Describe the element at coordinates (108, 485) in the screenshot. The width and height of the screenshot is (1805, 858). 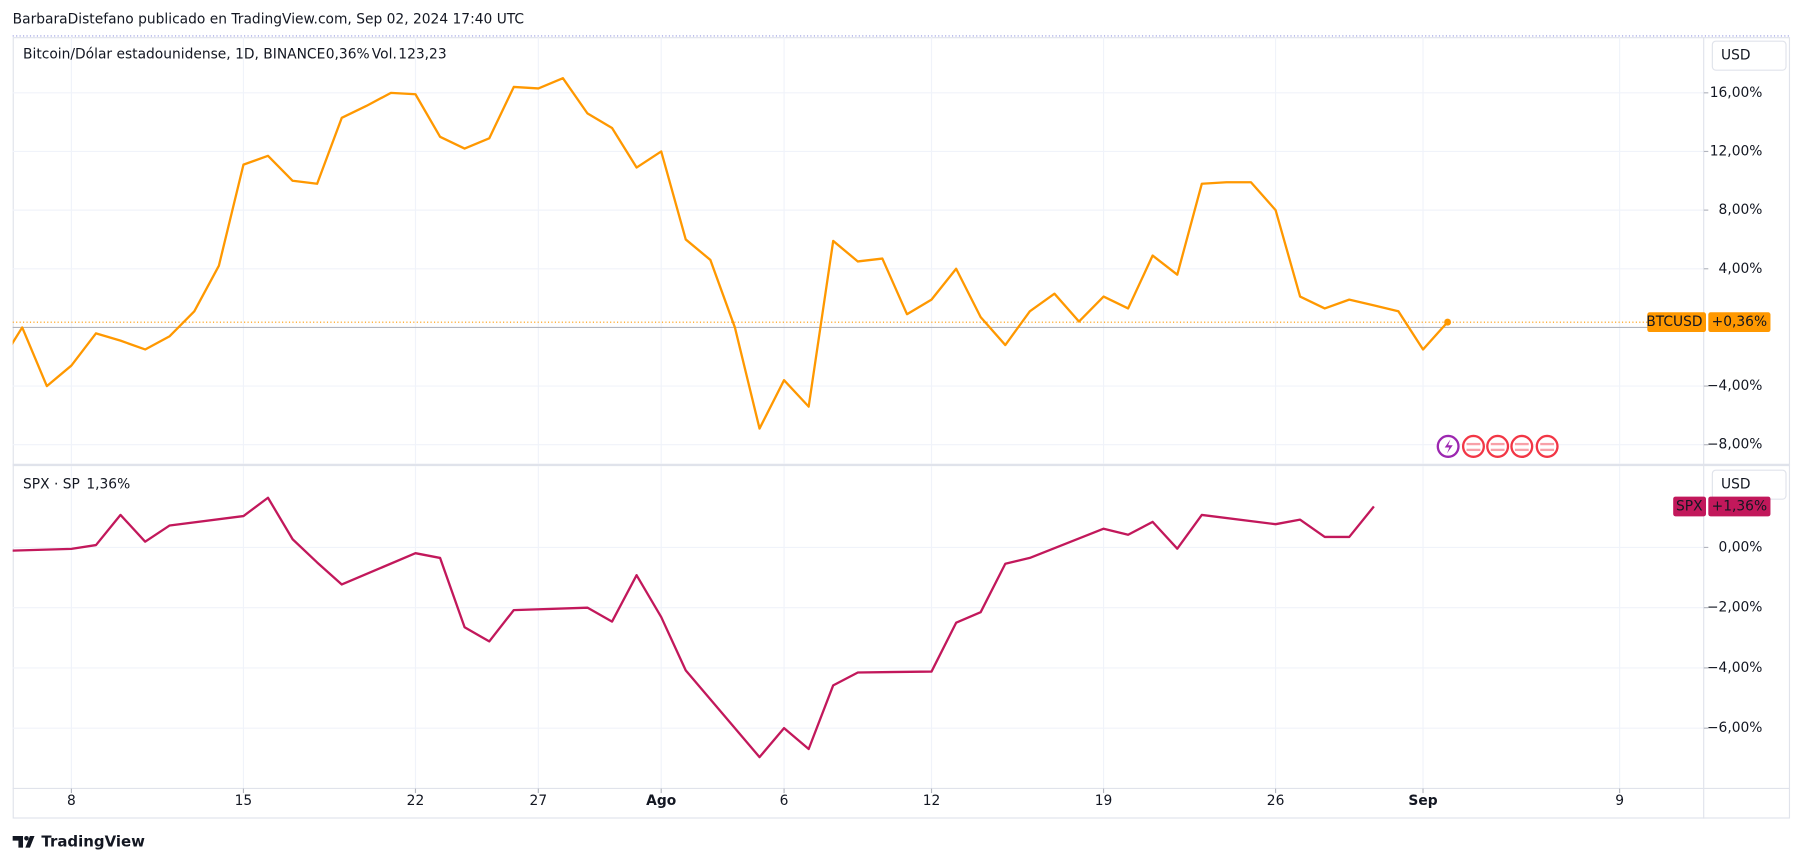
I see `change: 1,36%` at that location.